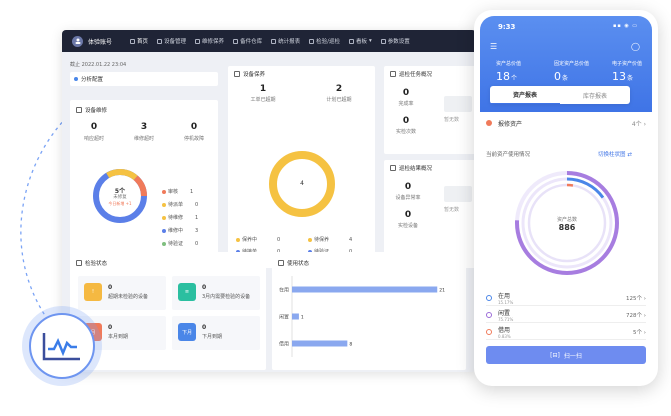 This screenshot has height=416, width=671. What do you see at coordinates (285, 41) in the screenshot?
I see `nav-report: 统计报表` at bounding box center [285, 41].